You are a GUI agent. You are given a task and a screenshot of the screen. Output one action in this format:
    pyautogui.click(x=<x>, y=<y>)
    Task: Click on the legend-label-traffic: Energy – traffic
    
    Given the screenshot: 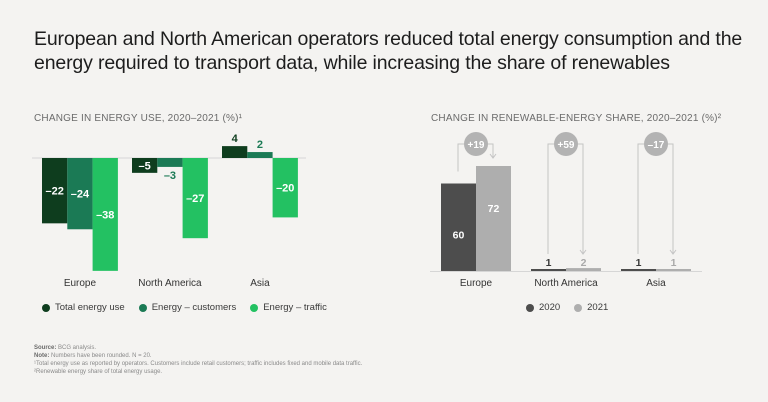 What is the action you would take?
    pyautogui.click(x=295, y=307)
    